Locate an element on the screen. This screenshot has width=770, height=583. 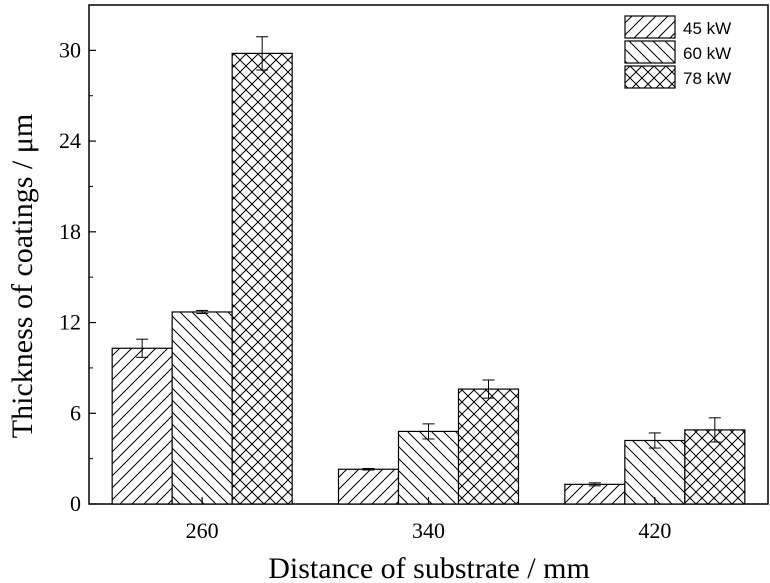
legend: 45 kW 60 kW 78 kW is located at coordinates (677, 52).